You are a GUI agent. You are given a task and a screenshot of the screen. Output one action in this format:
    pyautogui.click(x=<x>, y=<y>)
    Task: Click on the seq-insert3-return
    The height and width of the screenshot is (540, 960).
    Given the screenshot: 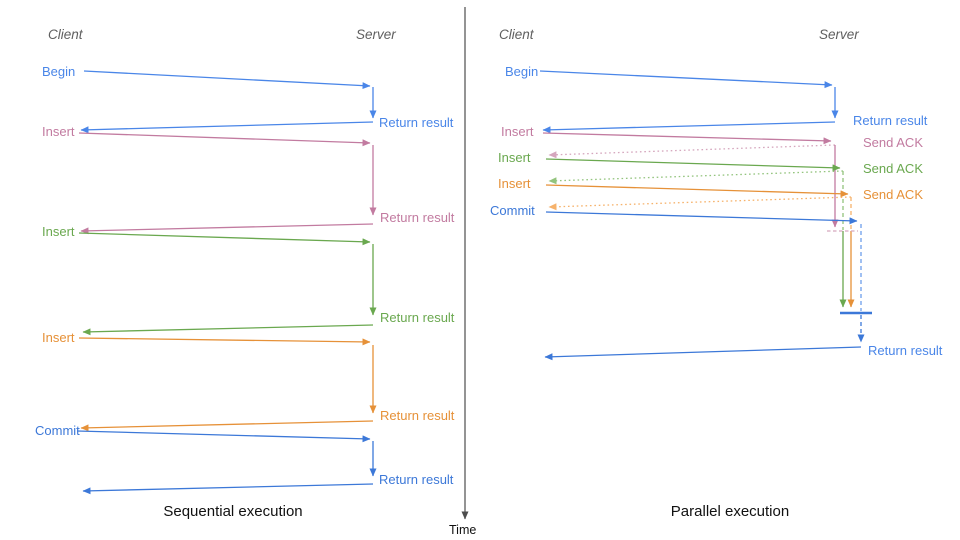 What is the action you would take?
    pyautogui.click(x=227, y=426)
    